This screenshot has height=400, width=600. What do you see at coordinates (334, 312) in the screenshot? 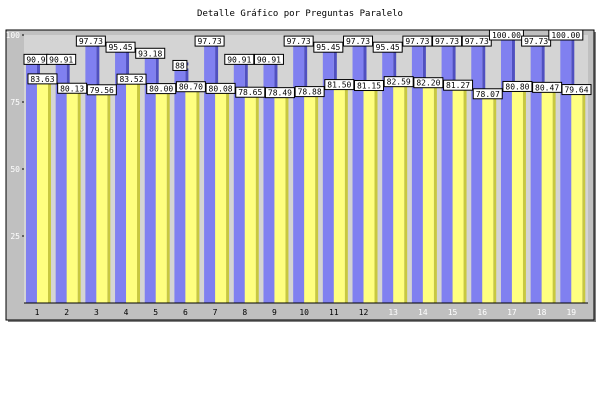
I see `x-tick-label: 11` at bounding box center [334, 312].